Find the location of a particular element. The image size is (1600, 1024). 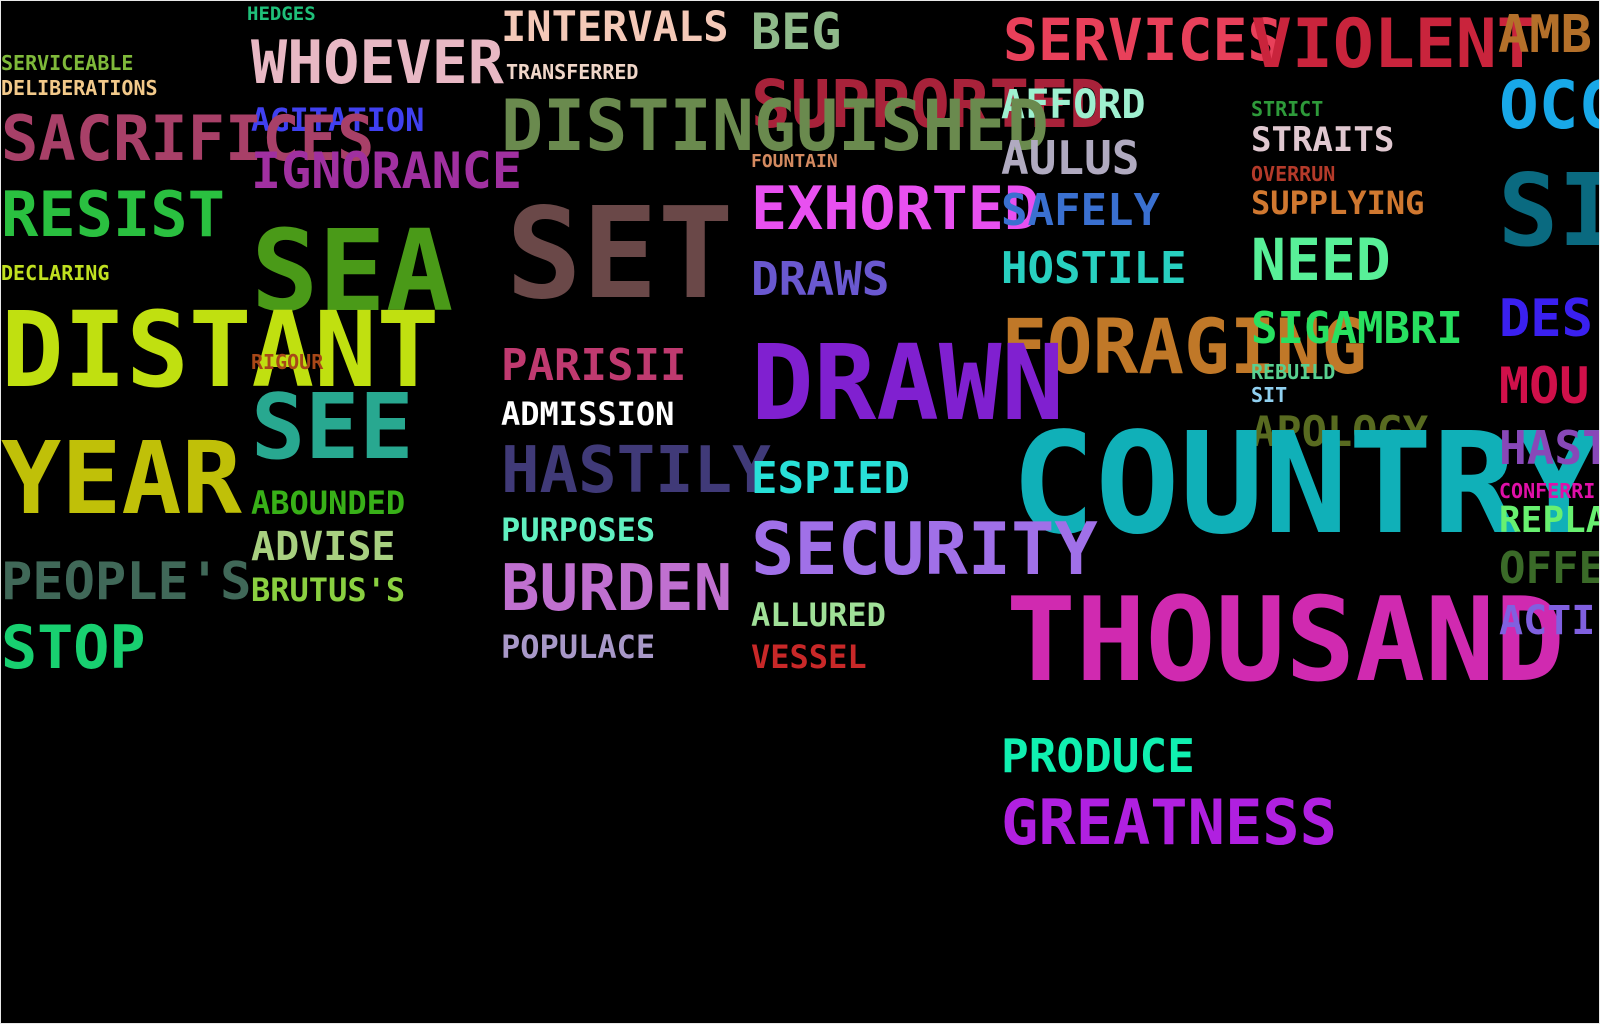

word-safely: SAFELY is located at coordinates (1080, 210).